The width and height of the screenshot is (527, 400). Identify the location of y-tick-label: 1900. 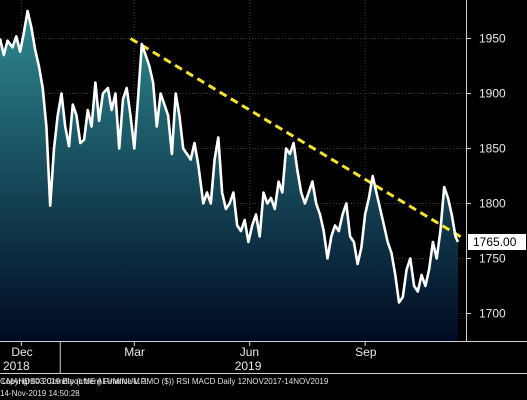
(492, 94).